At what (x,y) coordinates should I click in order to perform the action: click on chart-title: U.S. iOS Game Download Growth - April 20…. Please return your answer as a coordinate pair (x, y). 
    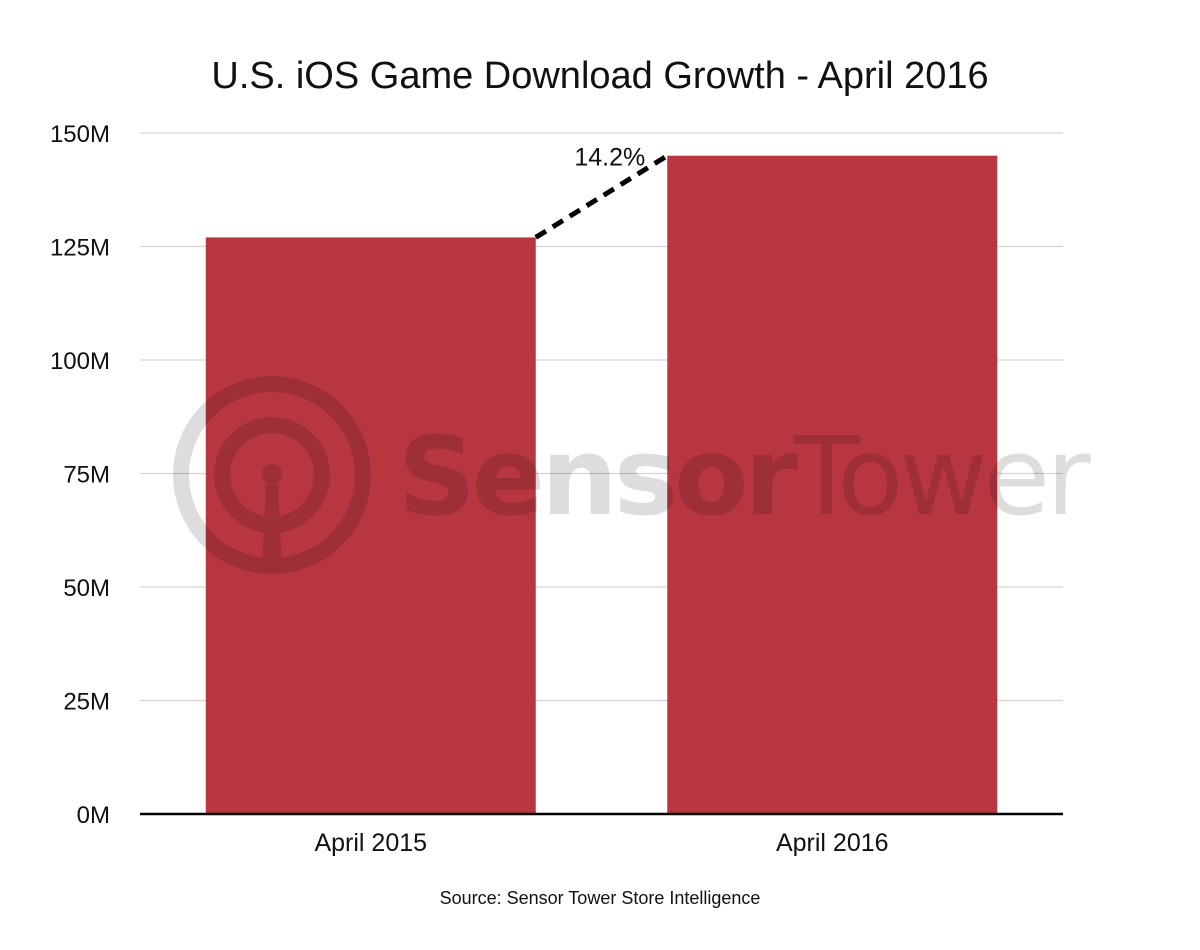
    Looking at the image, I should click on (600, 76).